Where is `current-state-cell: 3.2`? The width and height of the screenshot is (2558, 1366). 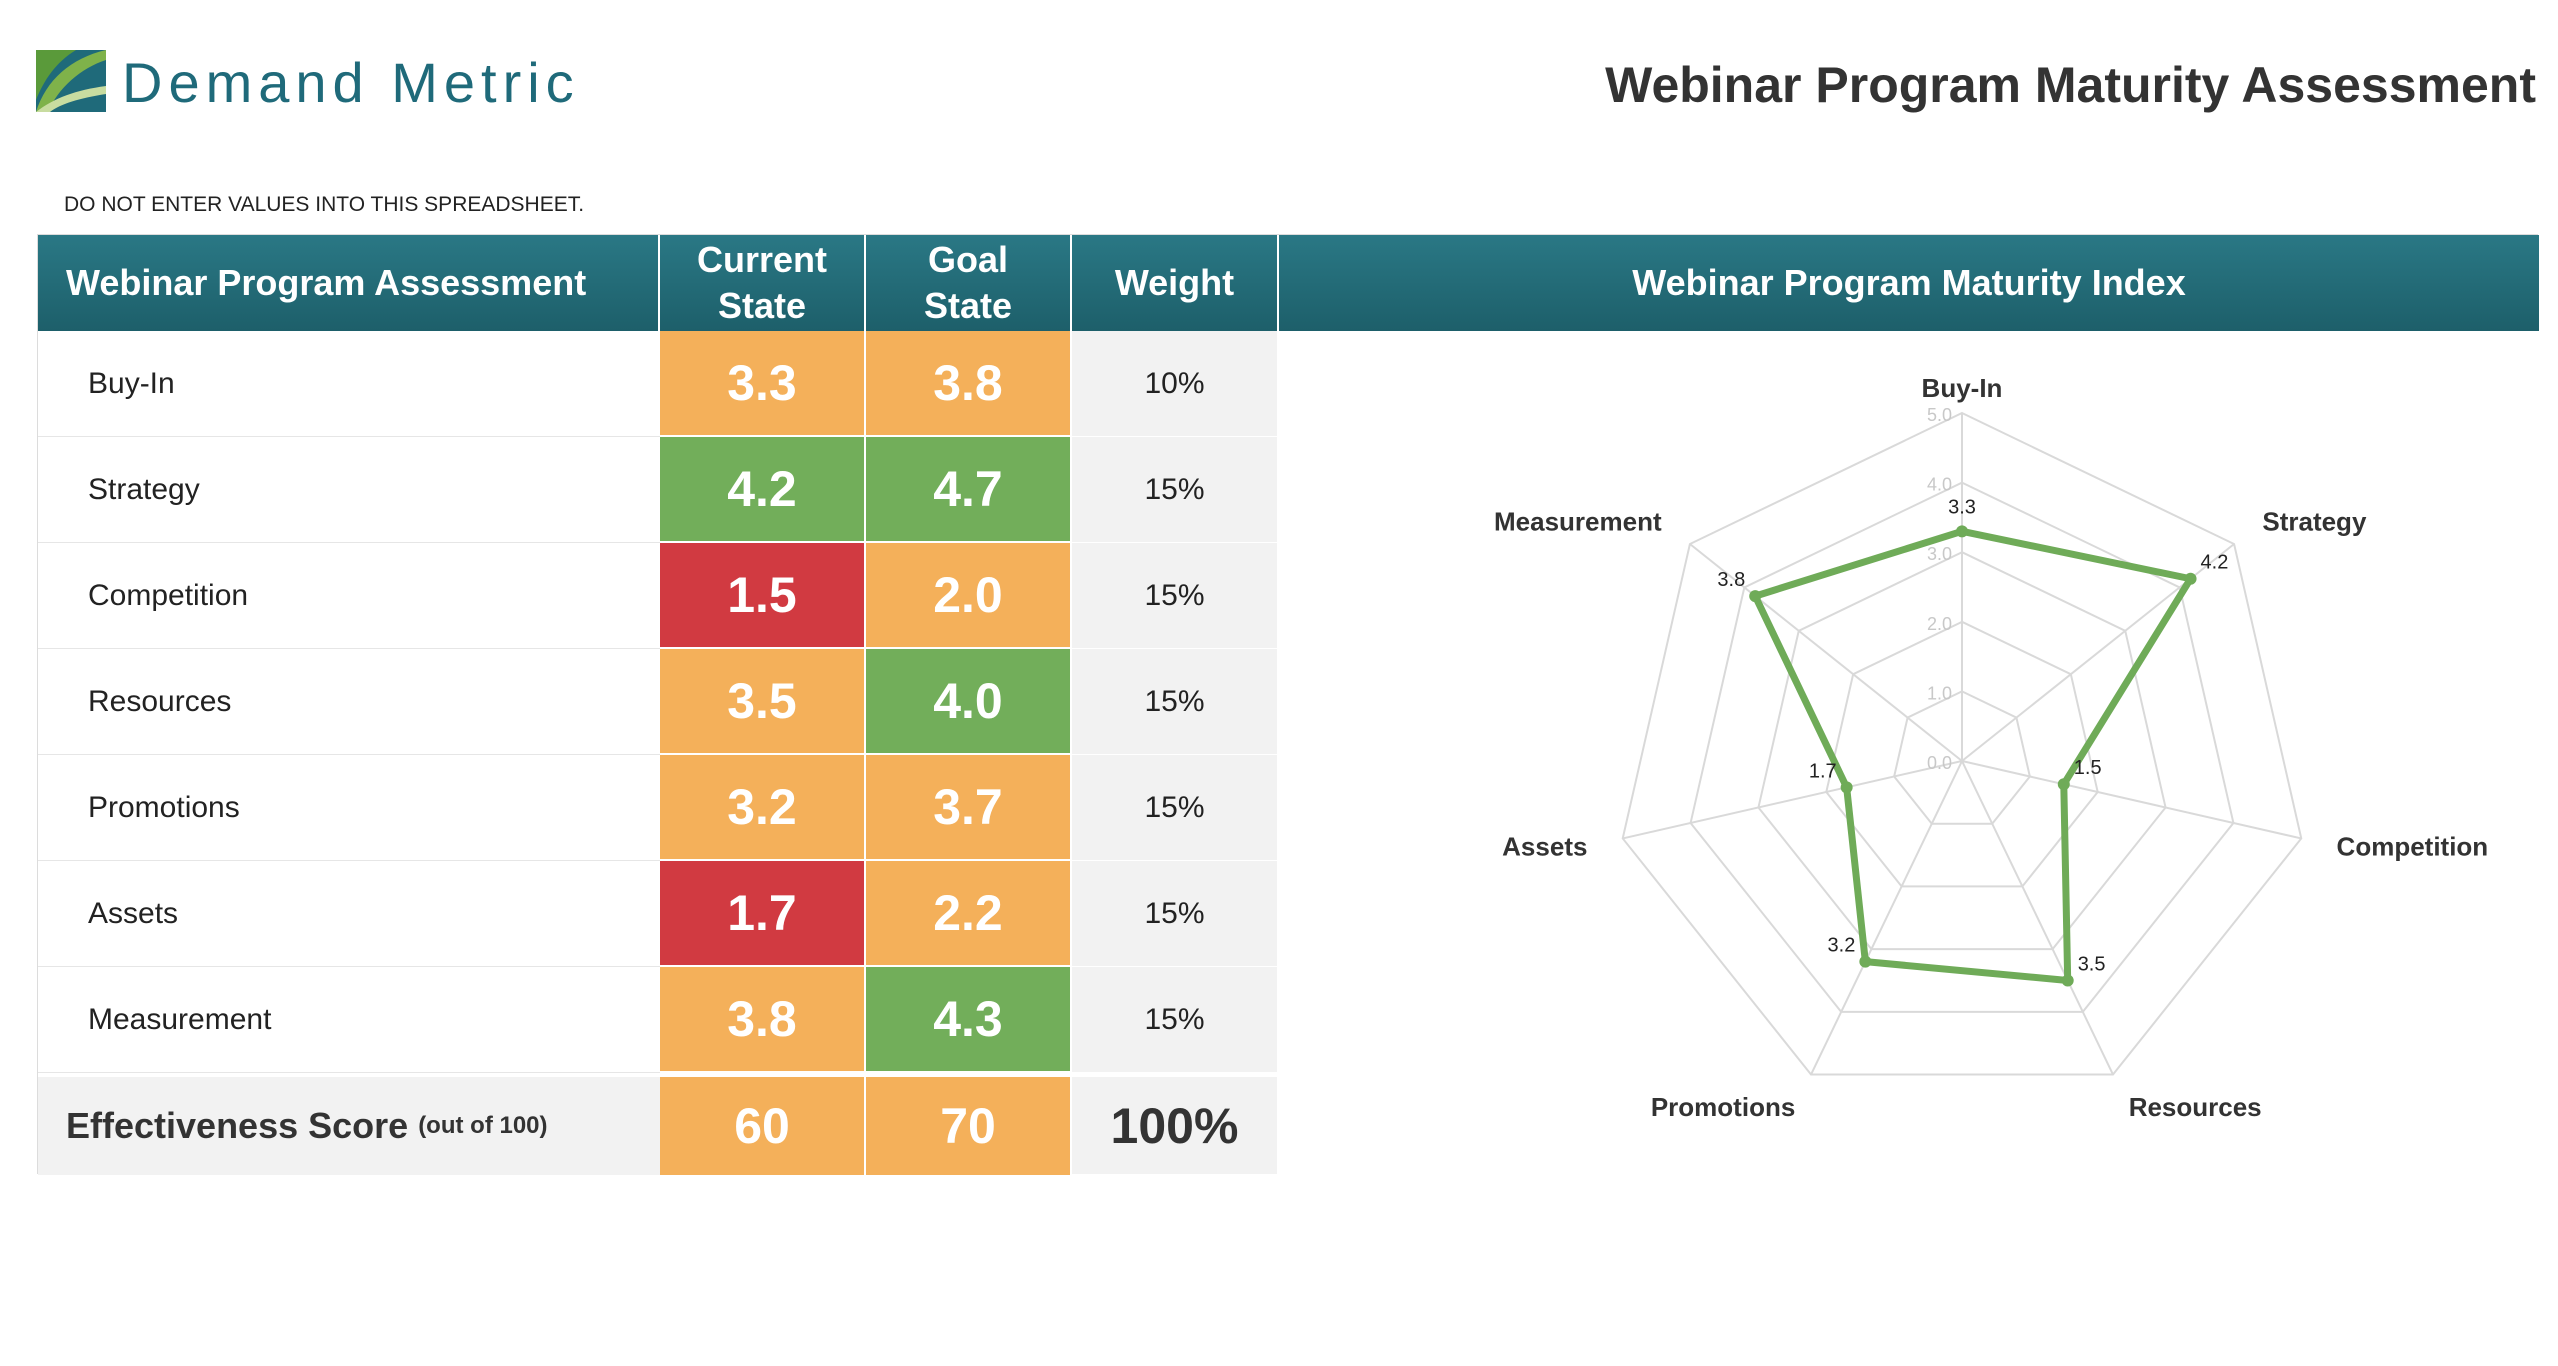
current-state-cell: 3.2 is located at coordinates (763, 808).